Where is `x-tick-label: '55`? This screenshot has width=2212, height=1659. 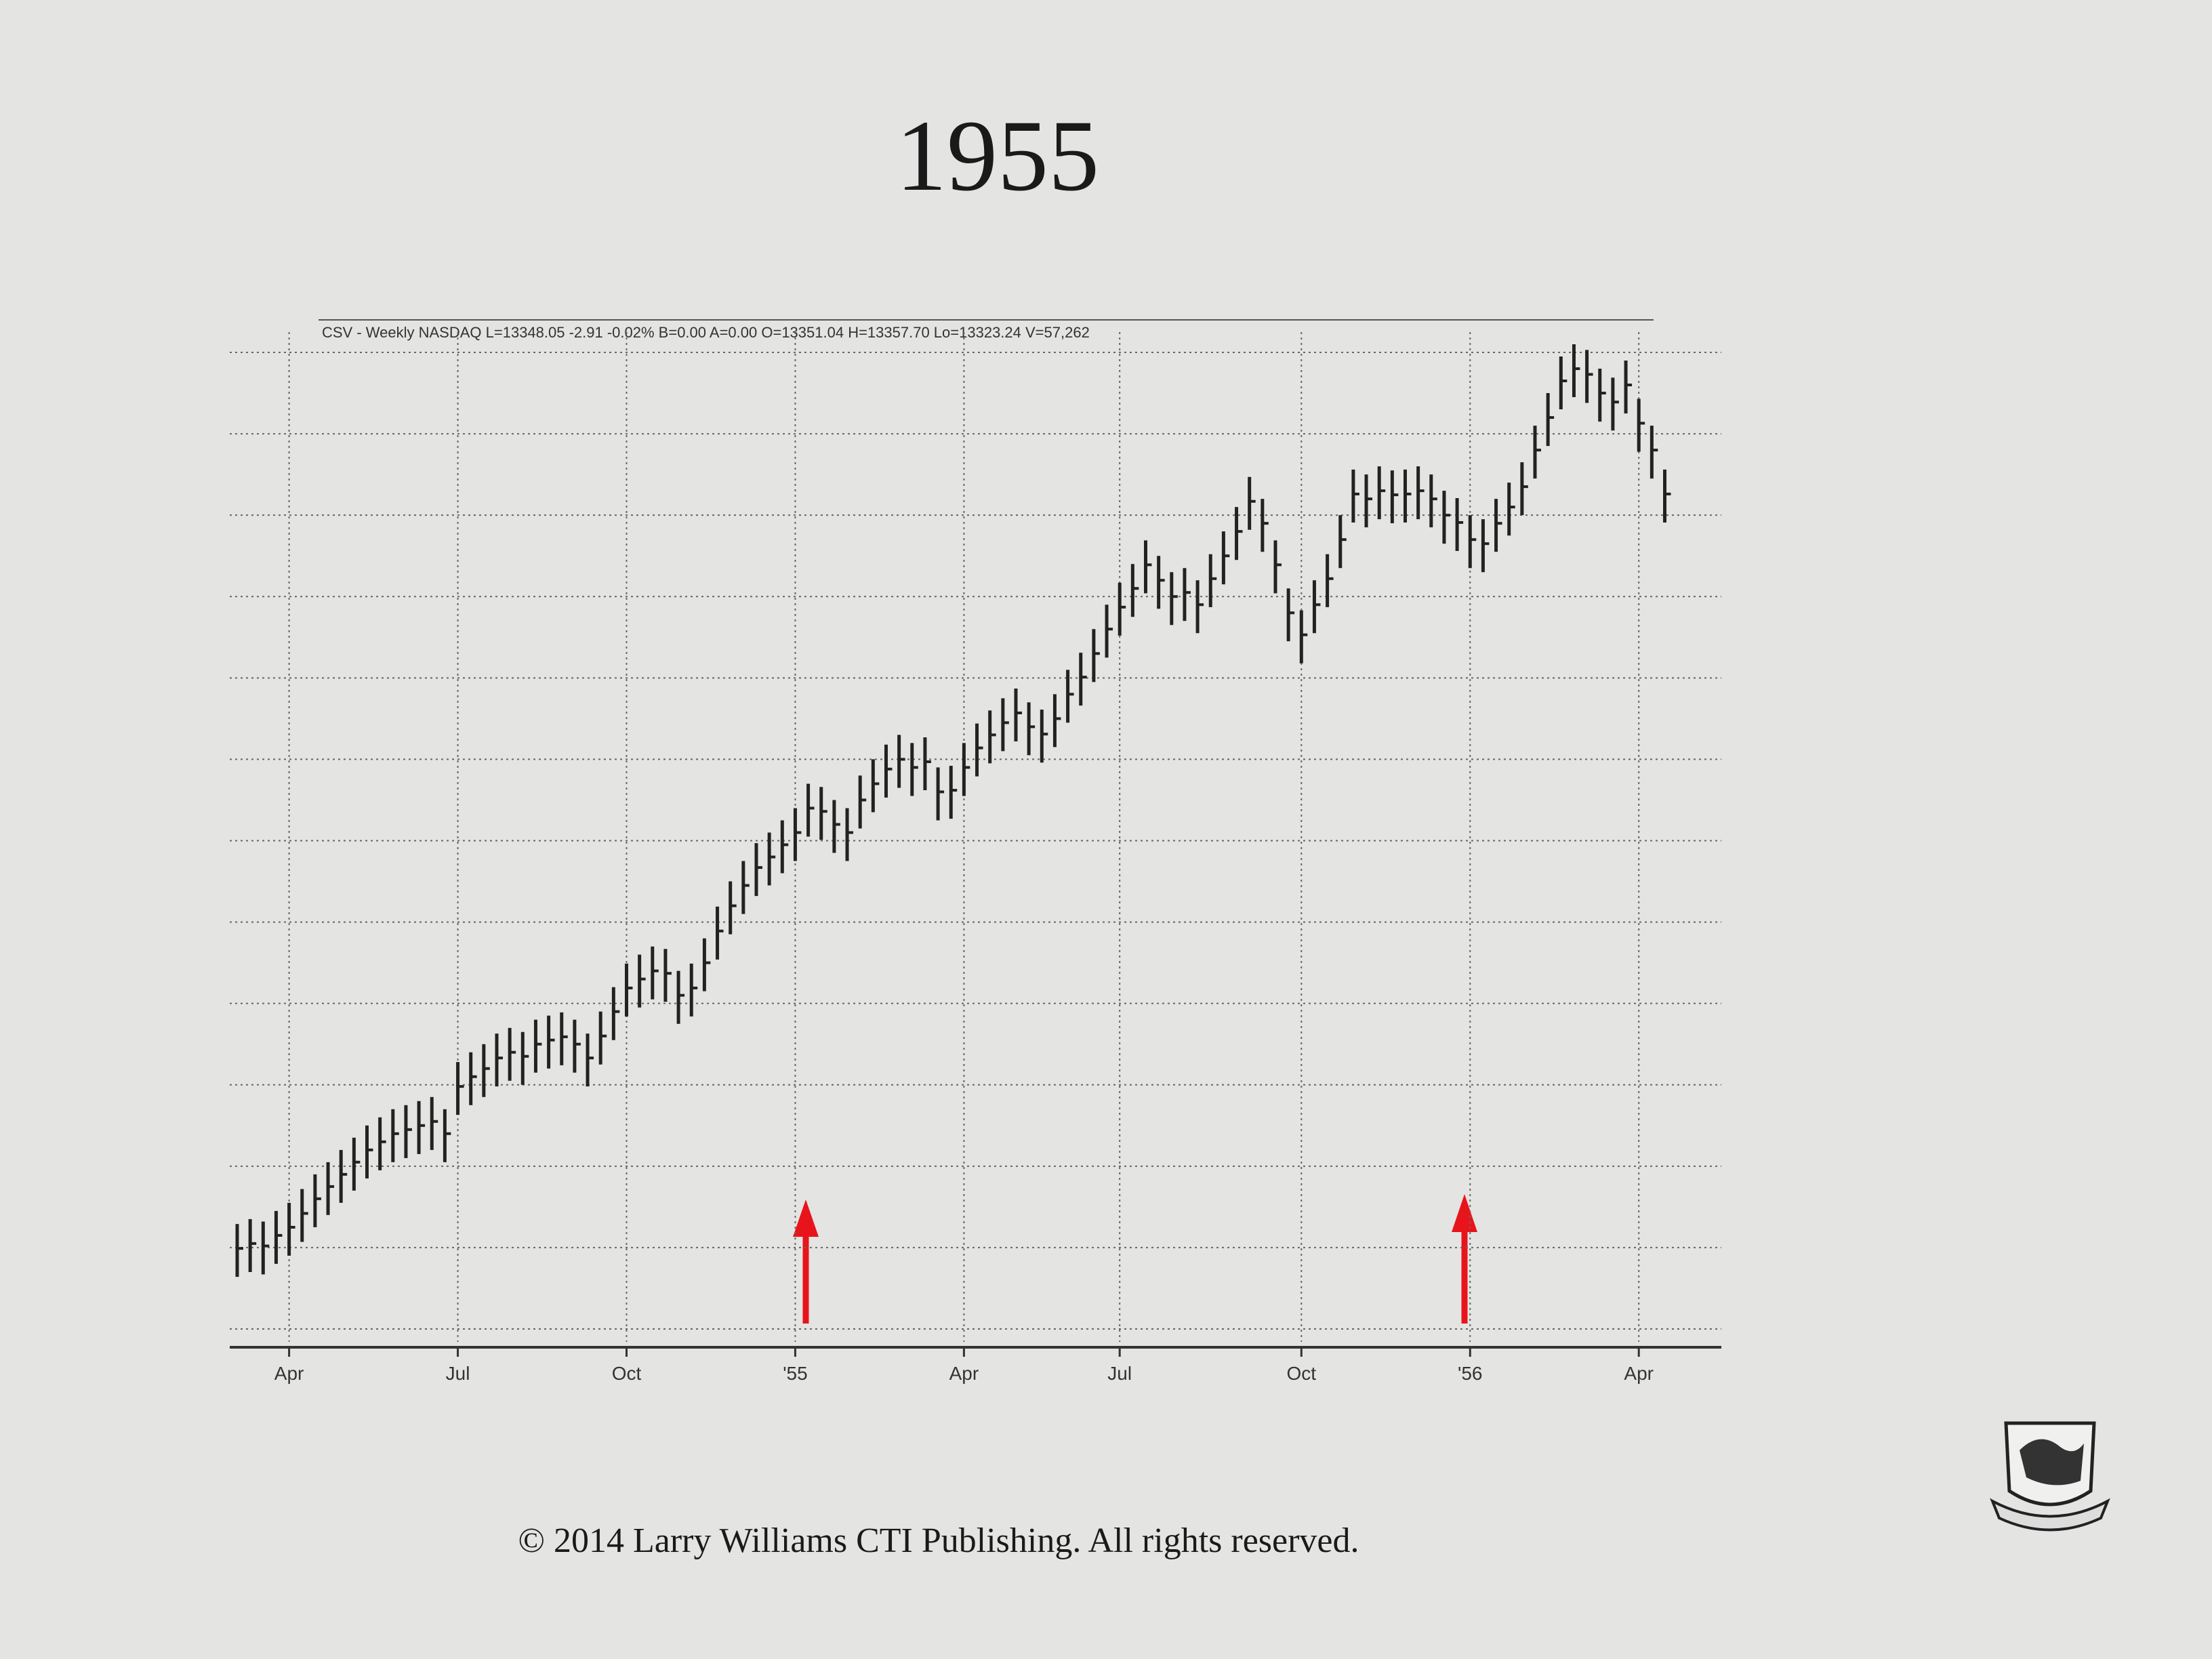
x-tick-label: '55 is located at coordinates (796, 1373).